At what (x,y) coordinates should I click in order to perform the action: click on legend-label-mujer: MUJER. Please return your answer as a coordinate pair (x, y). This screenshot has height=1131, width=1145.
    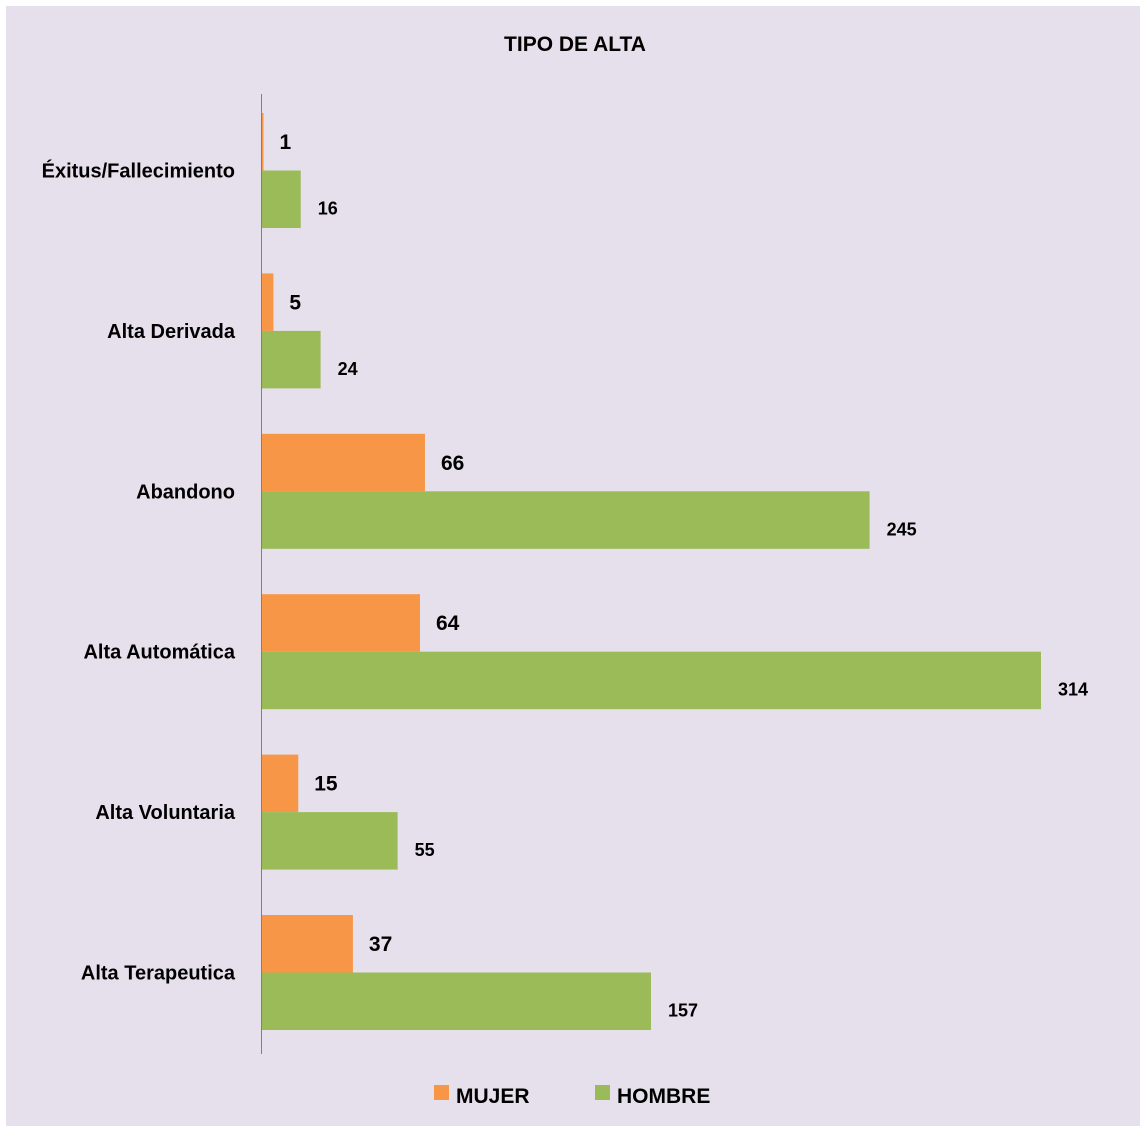
    Looking at the image, I should click on (493, 1096).